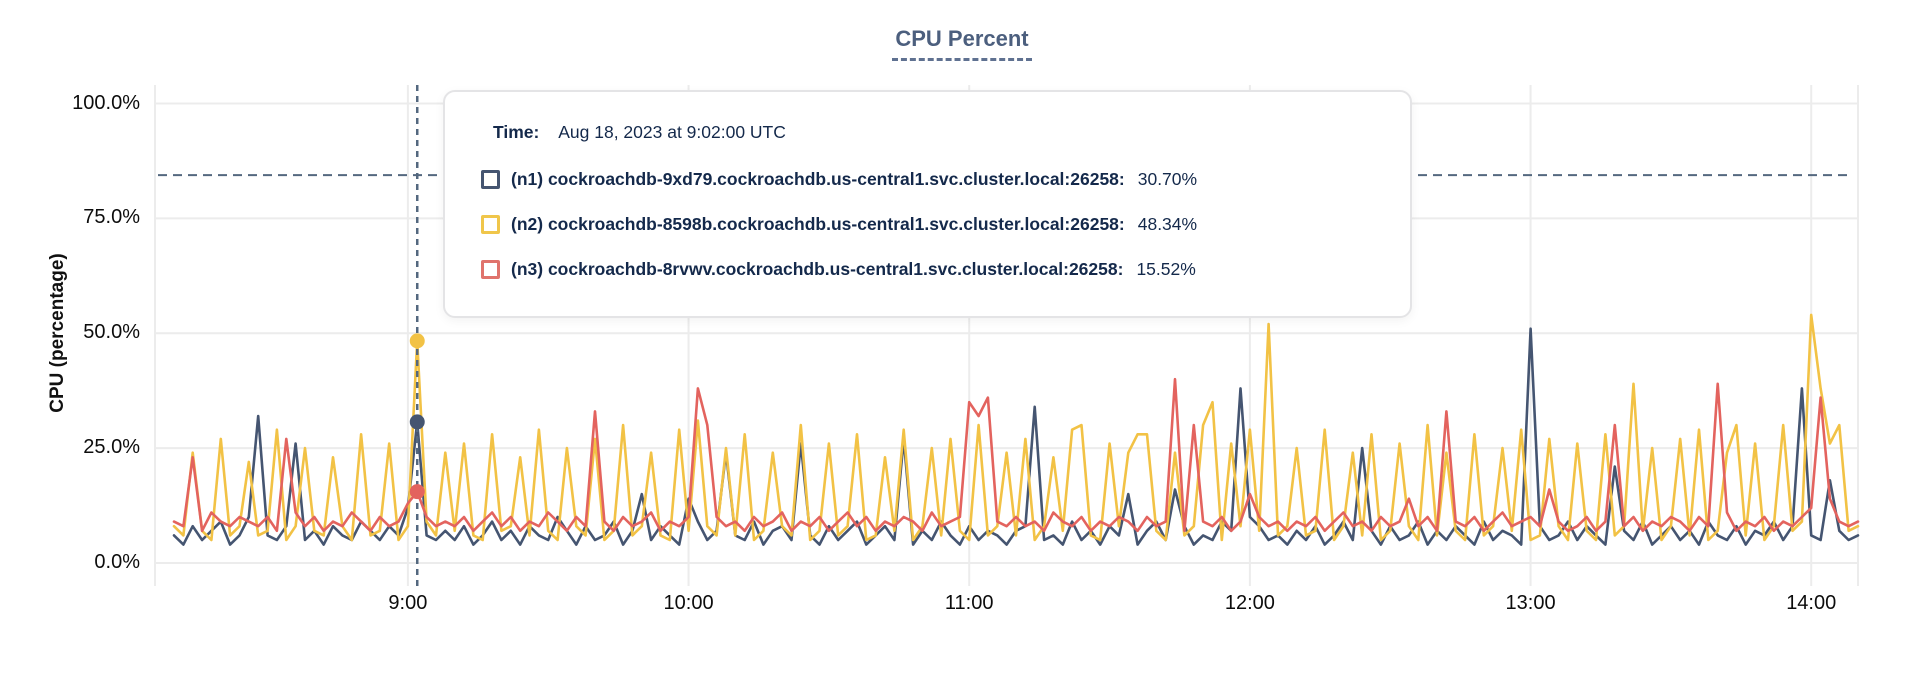 This screenshot has width=1924, height=694. I want to click on tooltip-time-value: Aug 18, 2023 at 9:02:00 UTC, so click(672, 132).